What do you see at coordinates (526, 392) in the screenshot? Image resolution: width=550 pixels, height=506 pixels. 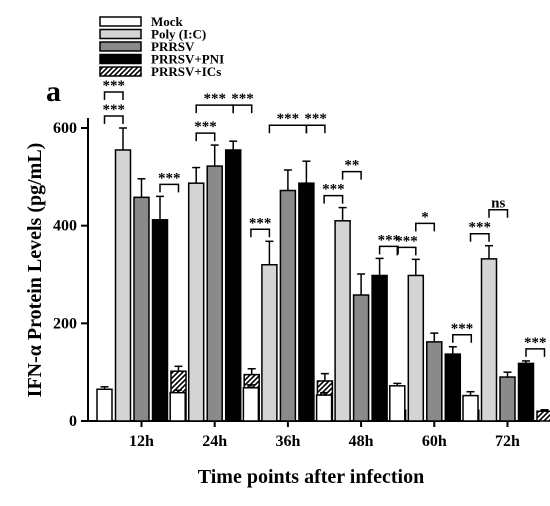 I see `bar-prrsv-pni-72h` at bounding box center [526, 392].